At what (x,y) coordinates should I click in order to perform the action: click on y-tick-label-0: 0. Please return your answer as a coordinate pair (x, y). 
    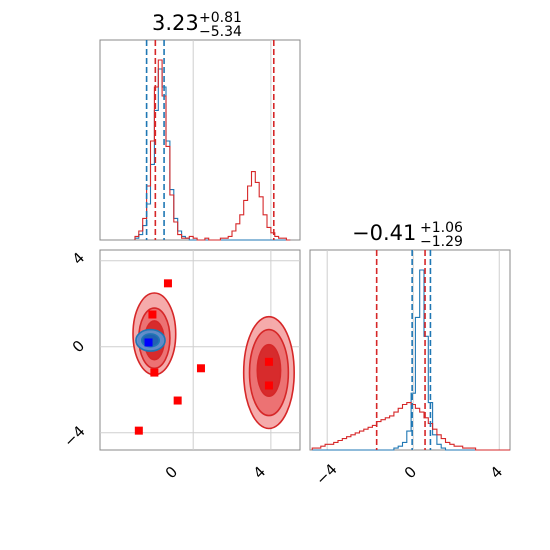
    Looking at the image, I should click on (78, 346).